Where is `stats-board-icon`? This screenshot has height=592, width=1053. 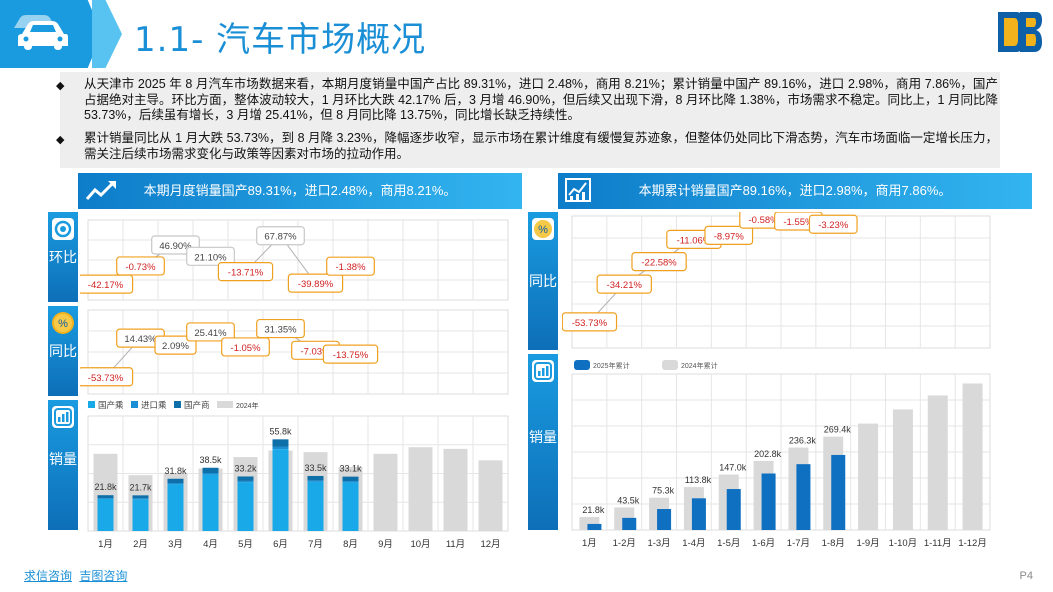 stats-board-icon is located at coordinates (578, 190).